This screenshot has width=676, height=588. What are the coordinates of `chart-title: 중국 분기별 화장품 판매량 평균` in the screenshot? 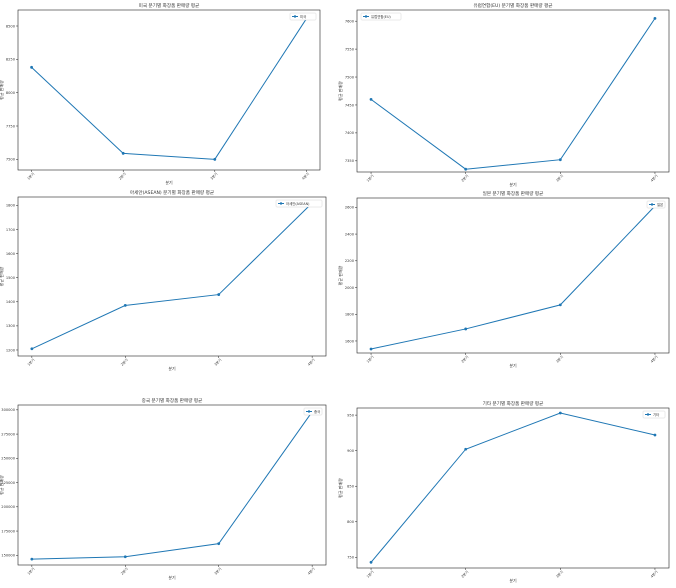 It's located at (172, 400).